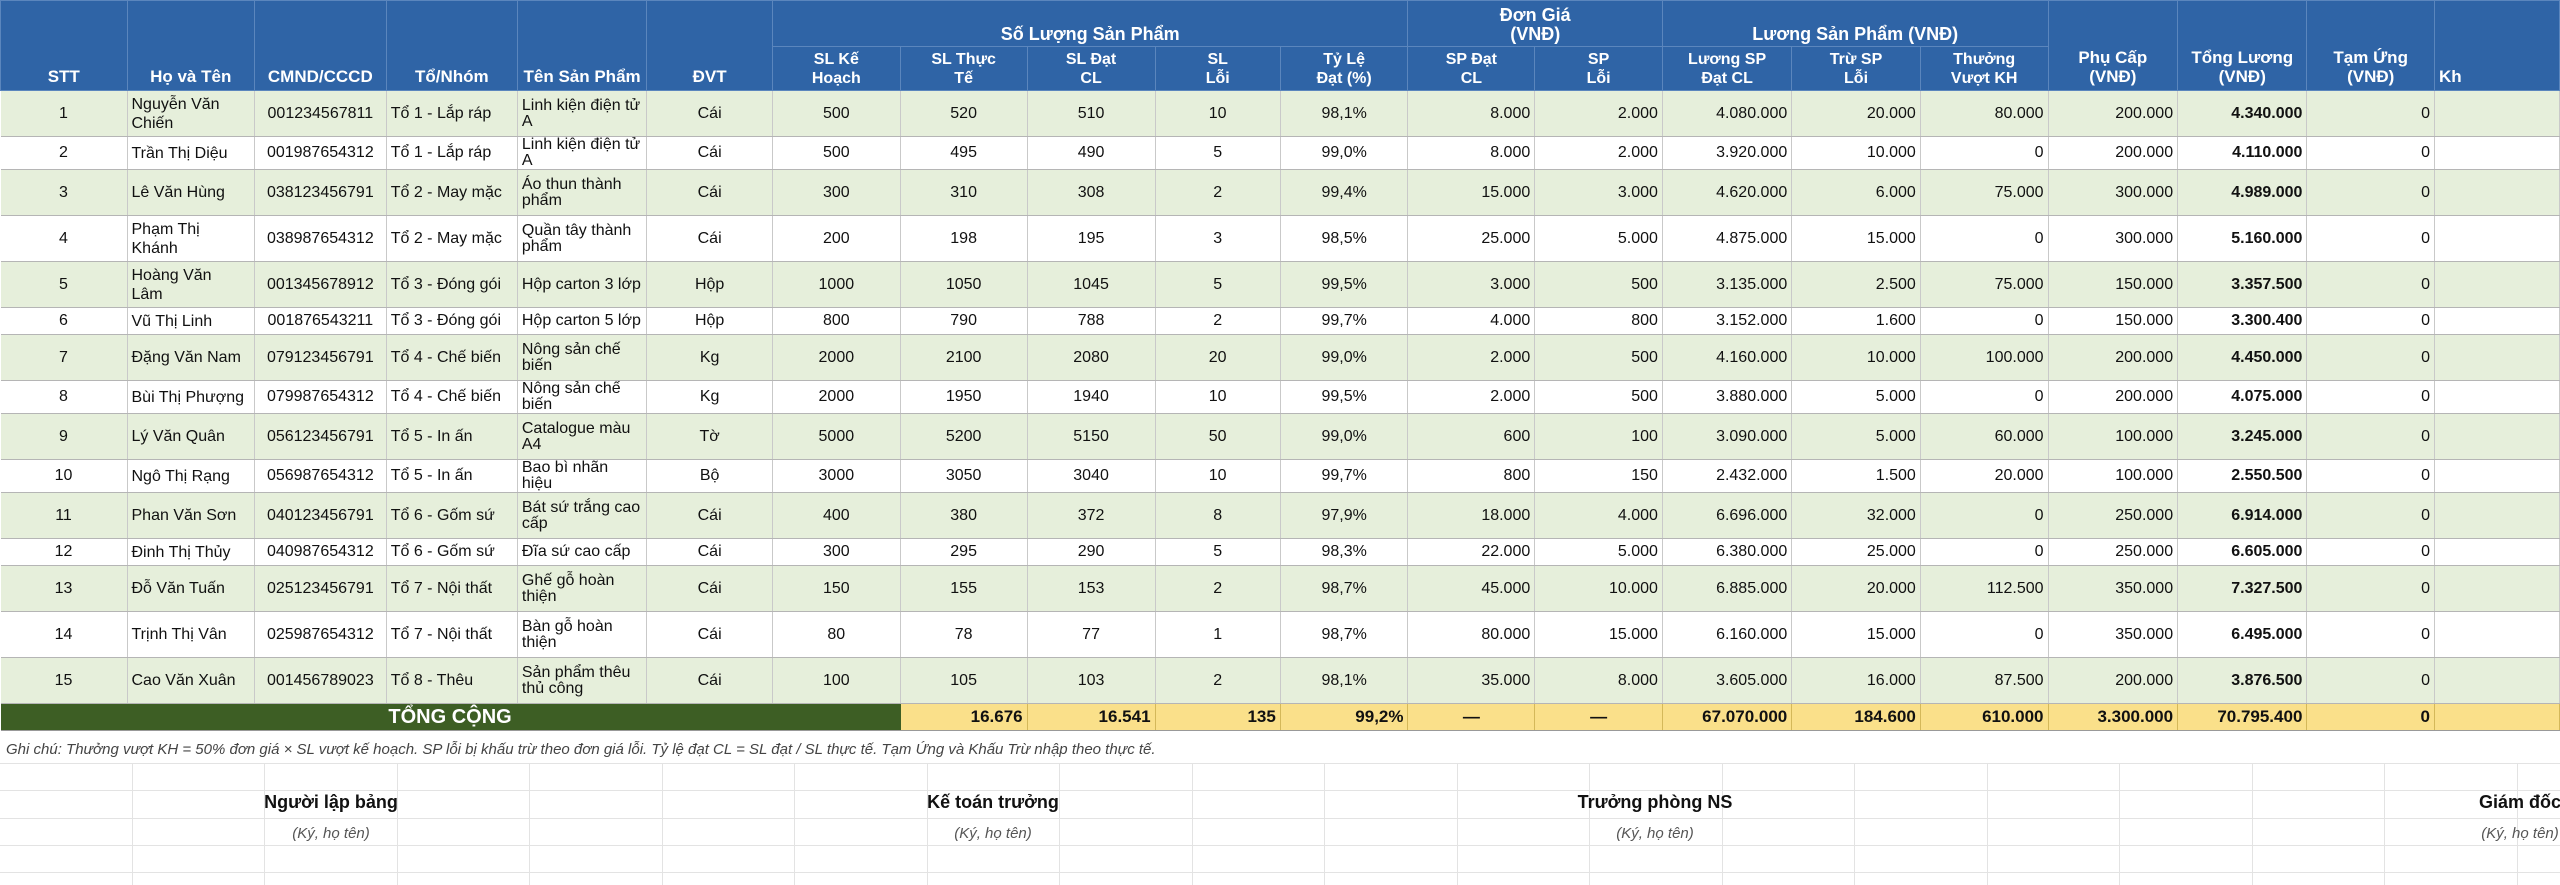 The width and height of the screenshot is (2560, 885). Describe the element at coordinates (1984, 680) in the screenshot. I see `cell-bonus: 87.500` at that location.